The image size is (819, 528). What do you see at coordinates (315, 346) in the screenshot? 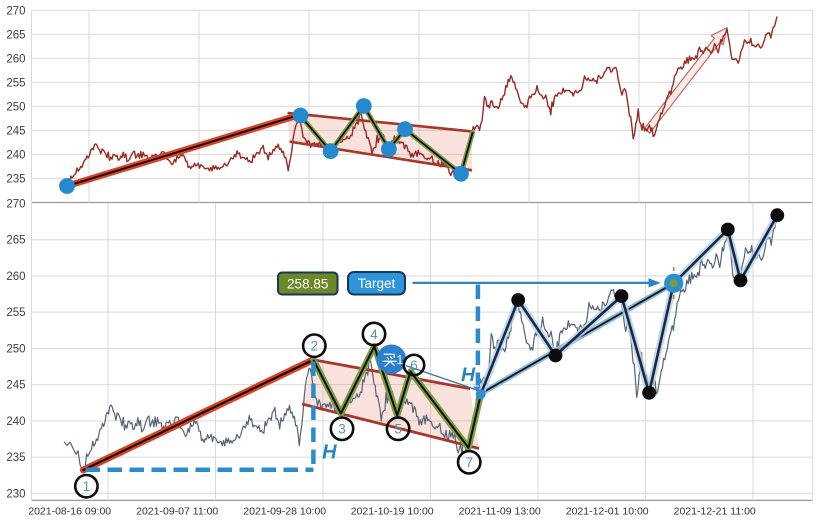
I see `svg-text: 2` at bounding box center [315, 346].